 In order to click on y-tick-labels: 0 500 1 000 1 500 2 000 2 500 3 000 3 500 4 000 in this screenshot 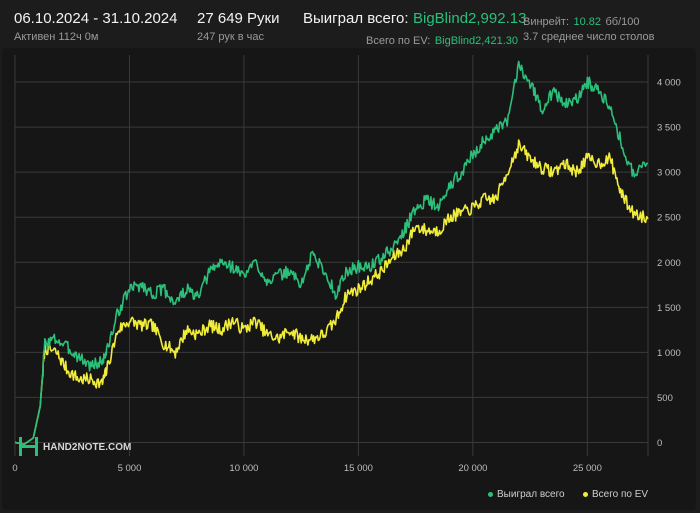, I will do `click(669, 263)`.